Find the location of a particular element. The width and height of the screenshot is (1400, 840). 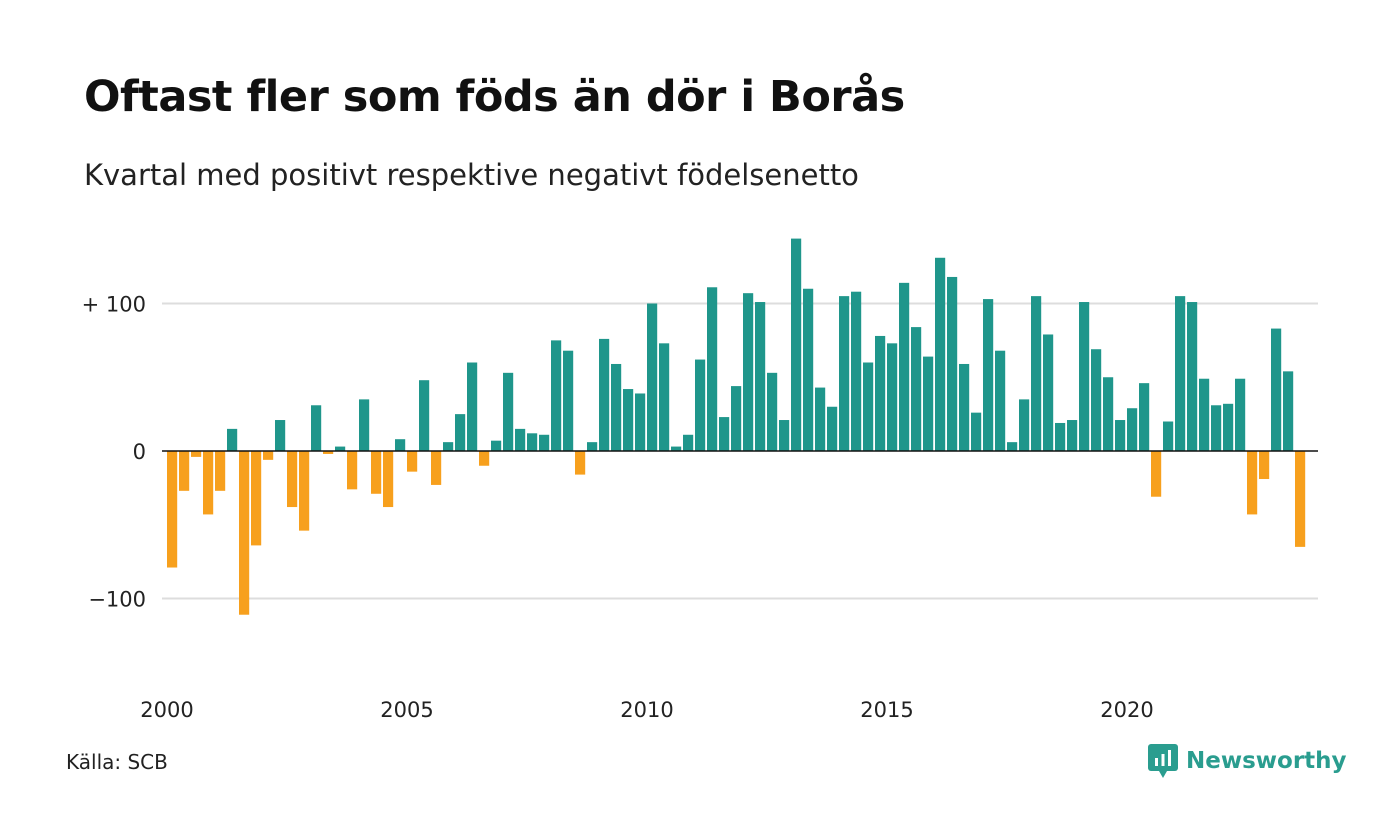

y-tick-label: 0 is located at coordinates (139, 452).